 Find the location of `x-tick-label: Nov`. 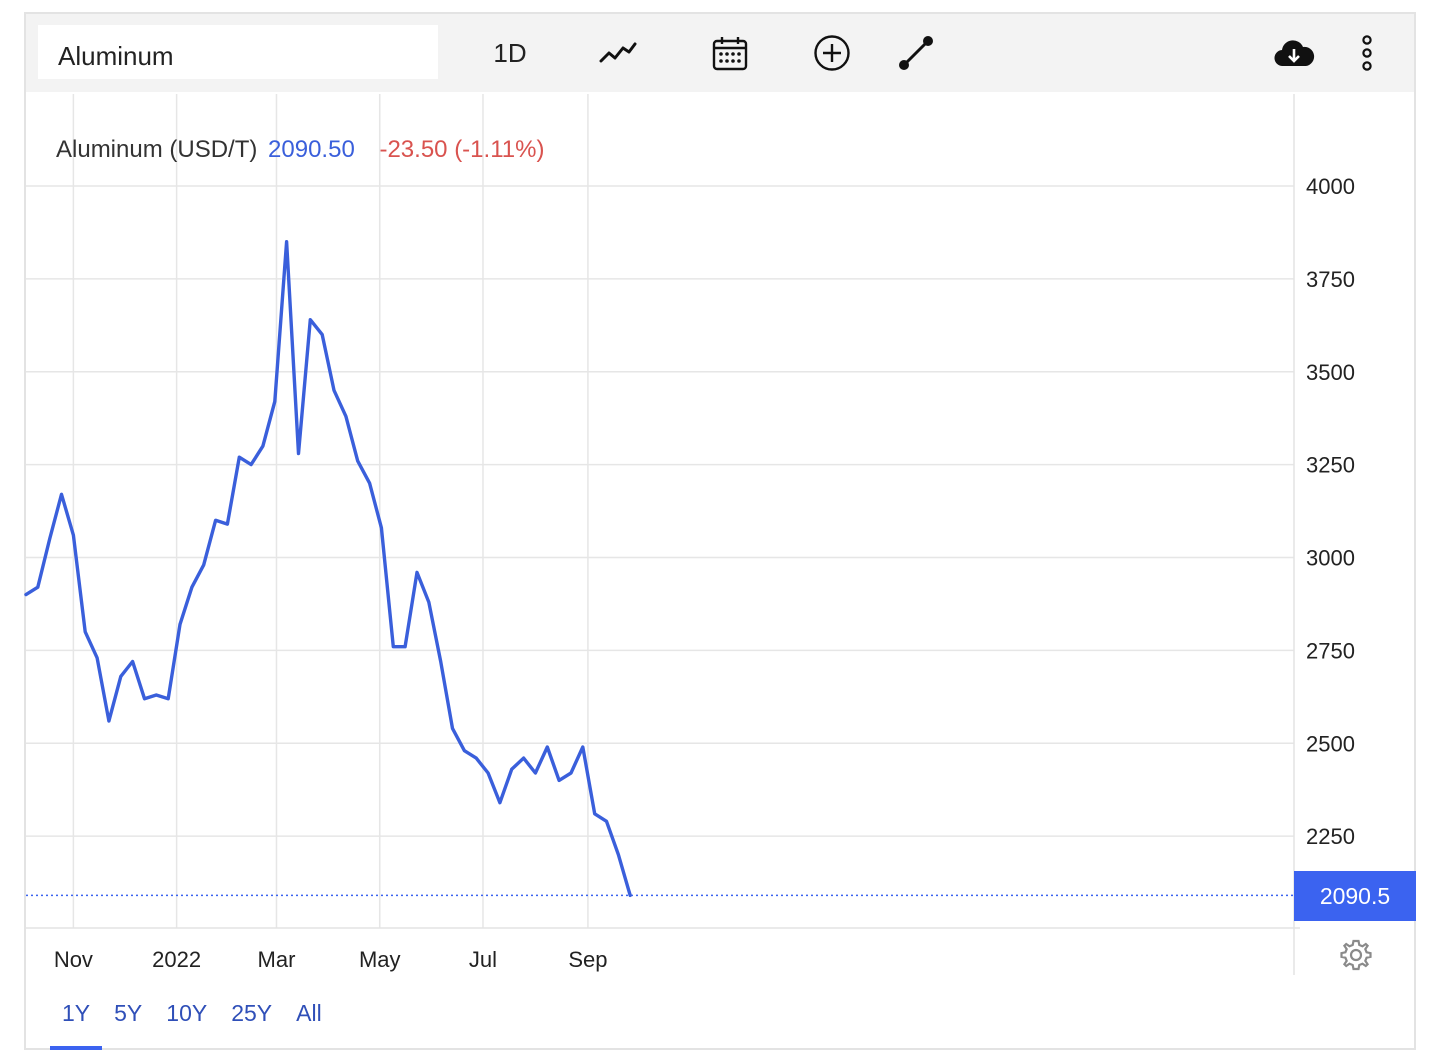

x-tick-label: Nov is located at coordinates (73, 959).